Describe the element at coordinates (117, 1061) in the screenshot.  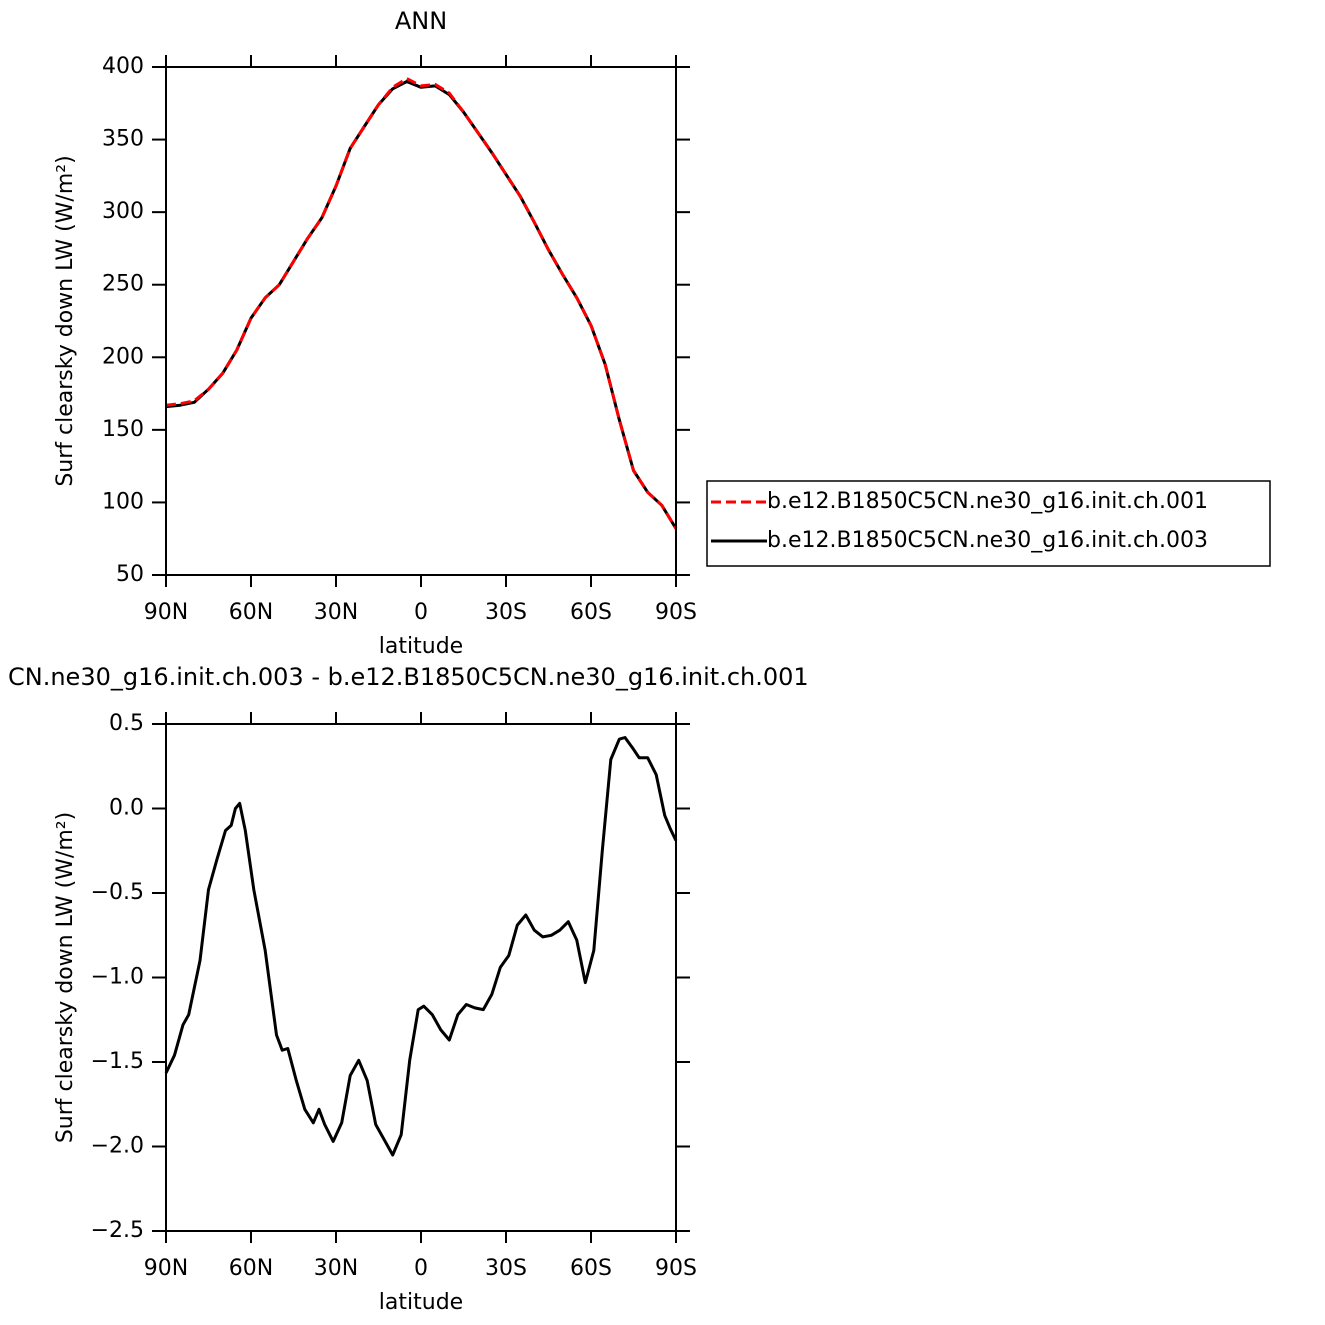
I see `y-tick-label: −1.5` at that location.